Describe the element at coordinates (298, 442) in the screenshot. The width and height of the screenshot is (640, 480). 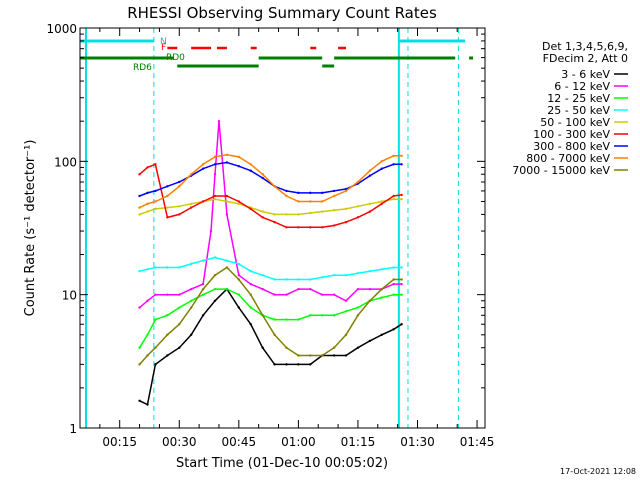
I see `x-tick-label: 01:00` at that location.